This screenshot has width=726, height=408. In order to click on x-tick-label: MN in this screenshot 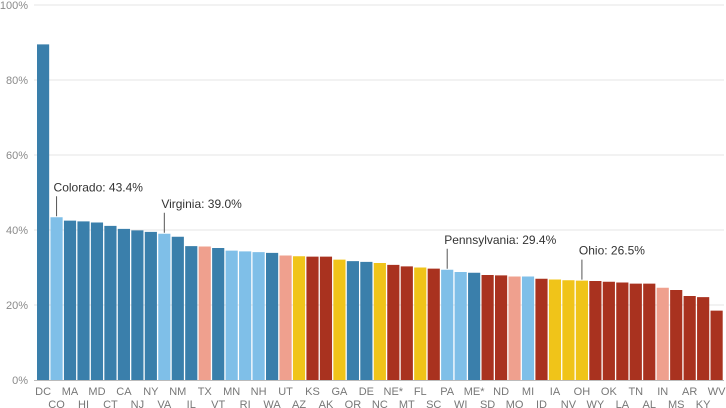, I will do `click(231, 392)`.